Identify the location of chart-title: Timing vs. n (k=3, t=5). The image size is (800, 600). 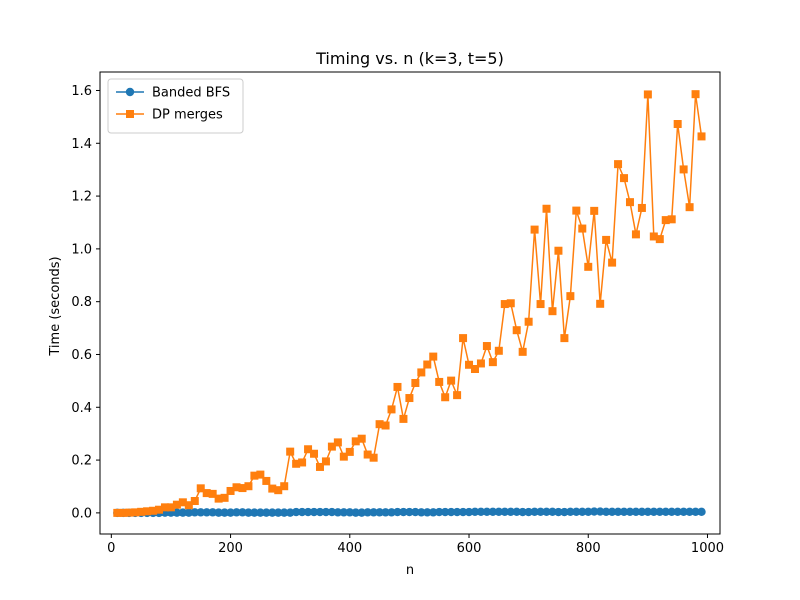
(409, 58).